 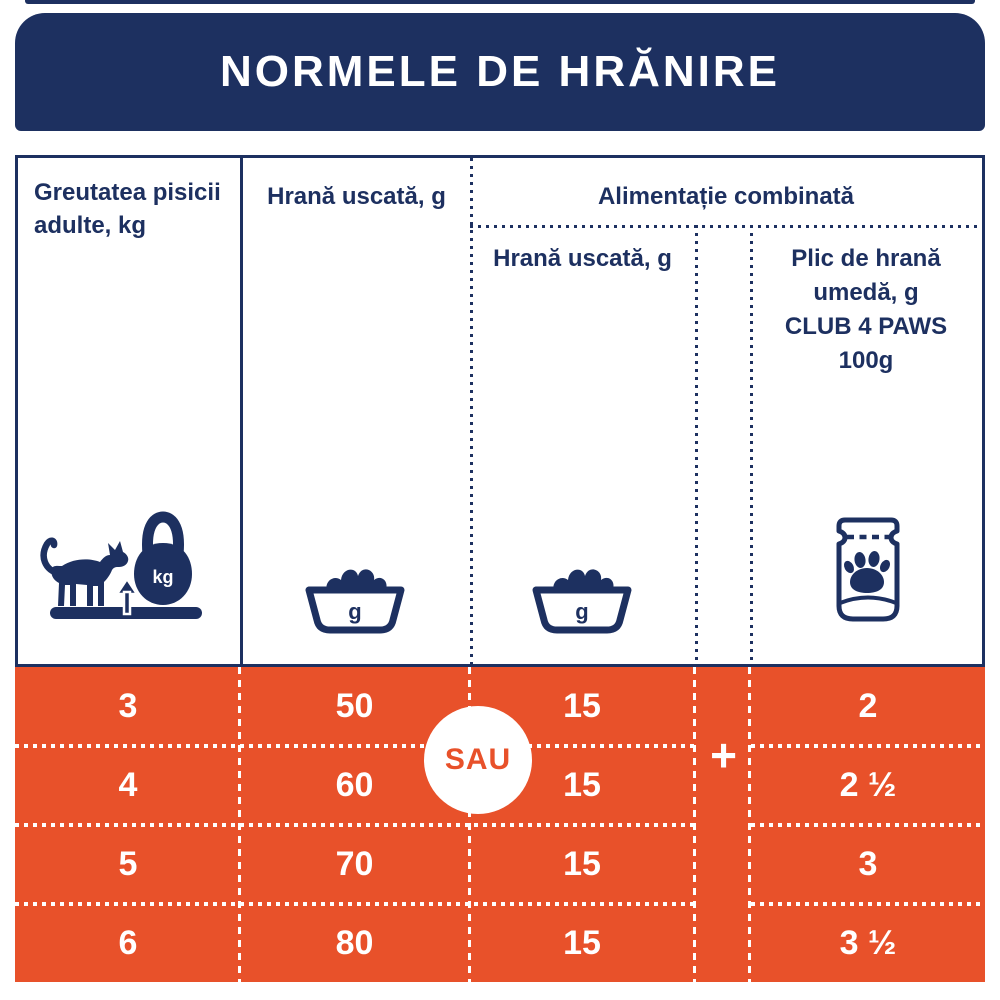 What do you see at coordinates (162, 577) in the screenshot?
I see `kettlebell-kg-label: kg` at bounding box center [162, 577].